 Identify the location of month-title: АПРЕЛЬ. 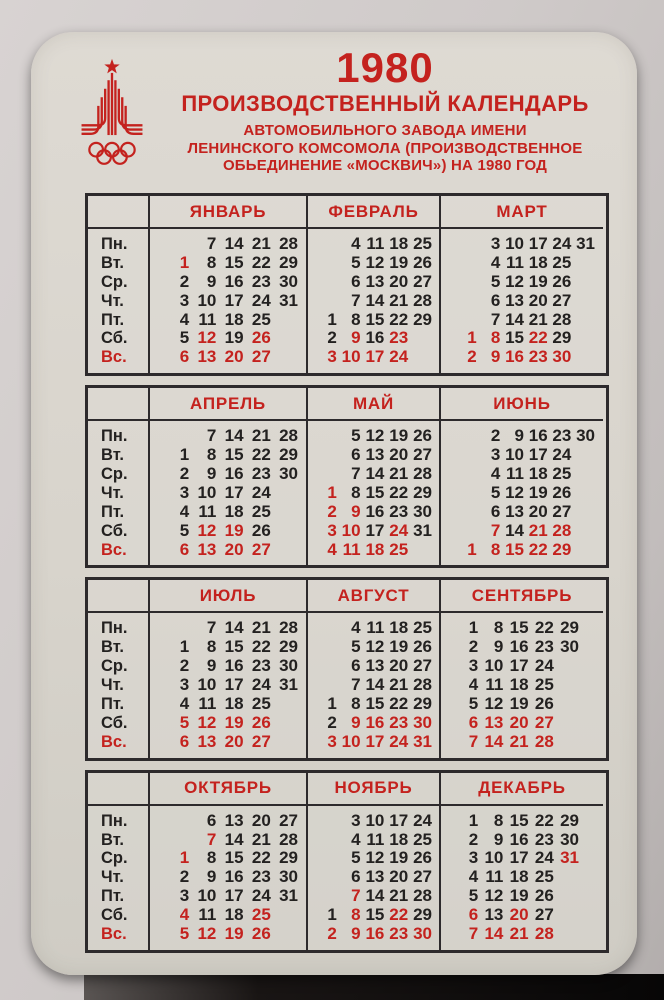
(227, 405).